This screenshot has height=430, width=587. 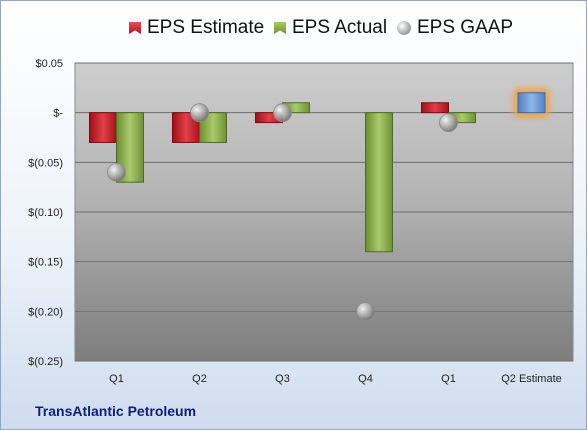 I want to click on y-tick-label: $(0.15), so click(x=45, y=263).